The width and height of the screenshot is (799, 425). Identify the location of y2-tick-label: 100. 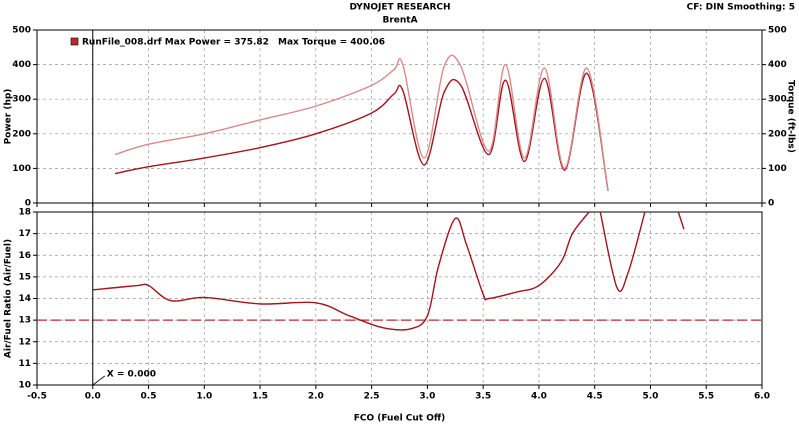
(777, 169).